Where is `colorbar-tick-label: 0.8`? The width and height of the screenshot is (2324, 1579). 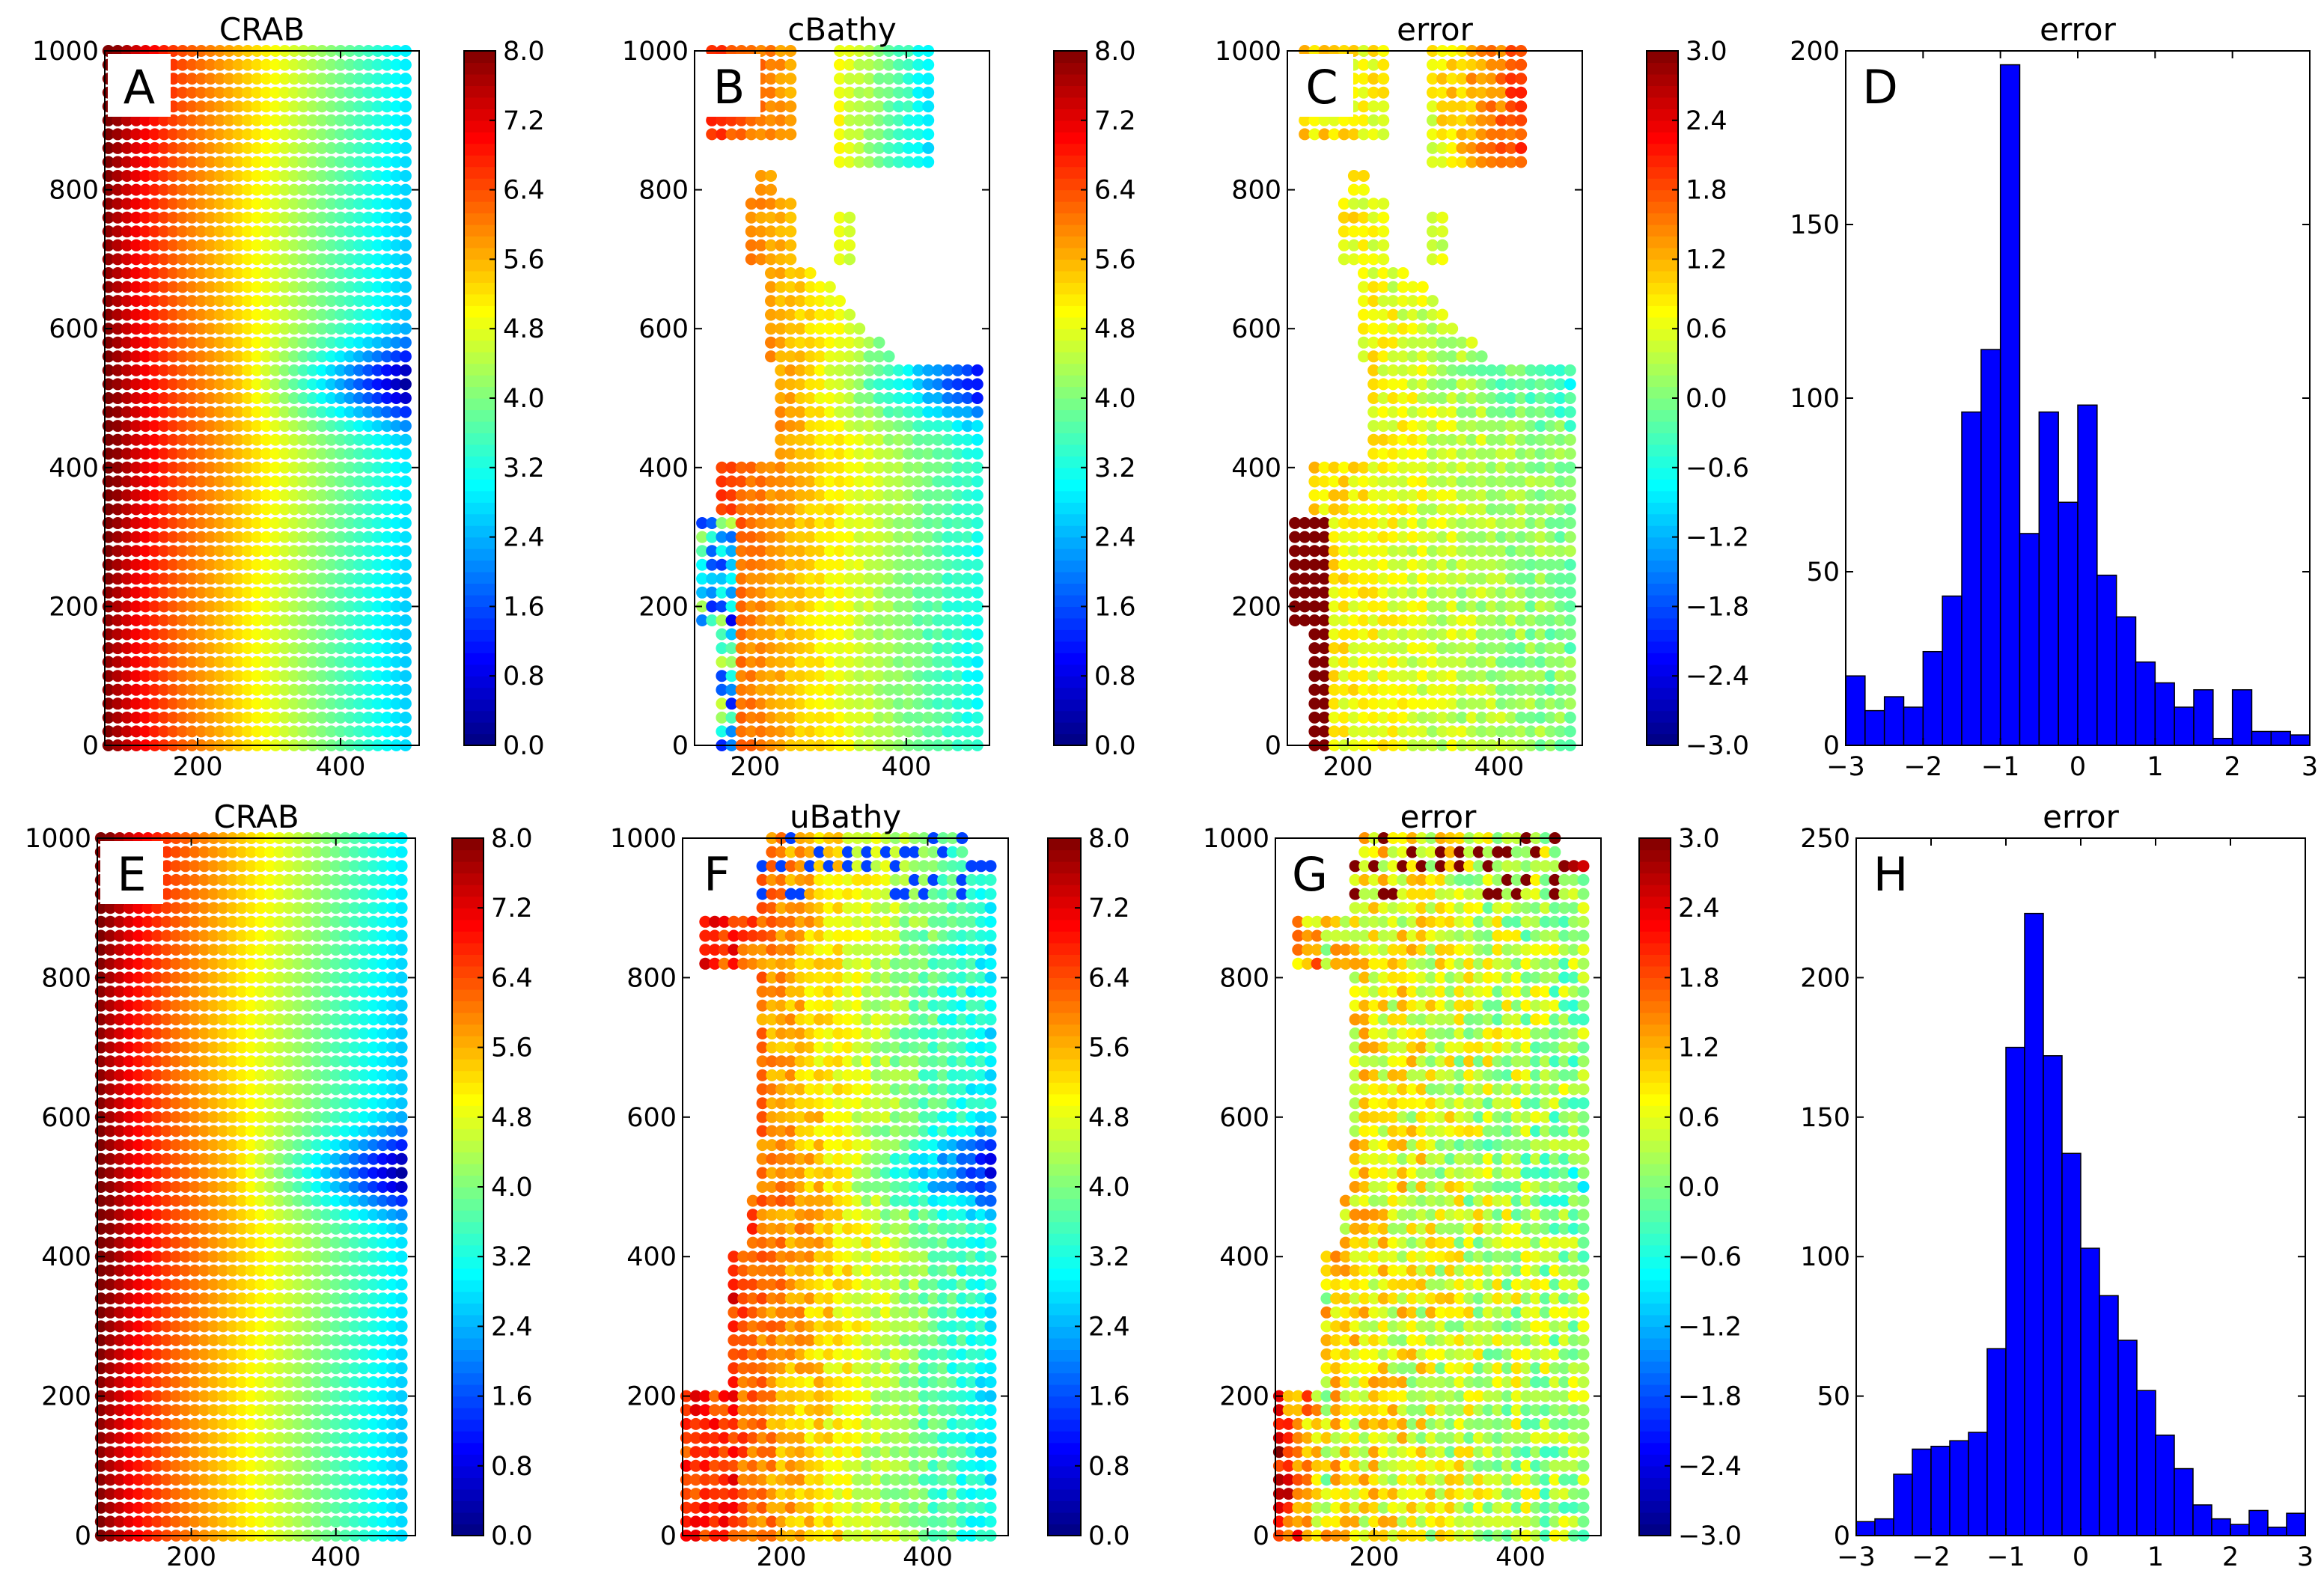
colorbar-tick-label: 0.8 is located at coordinates (524, 676).